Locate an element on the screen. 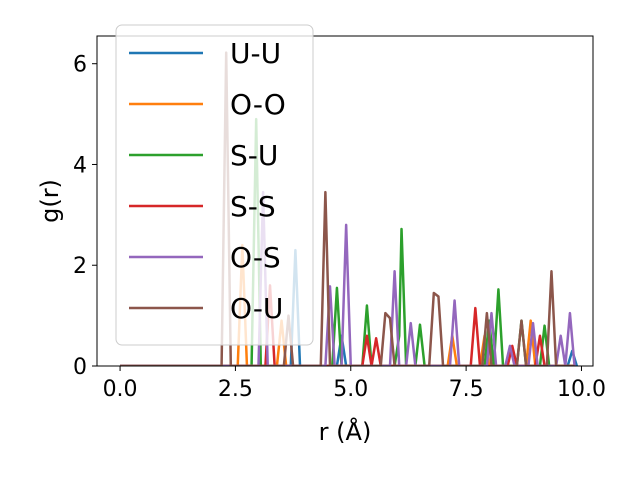 This screenshot has width=640, height=480. y-axis-ticks: 0 2 4 6 is located at coordinates (85, 216).